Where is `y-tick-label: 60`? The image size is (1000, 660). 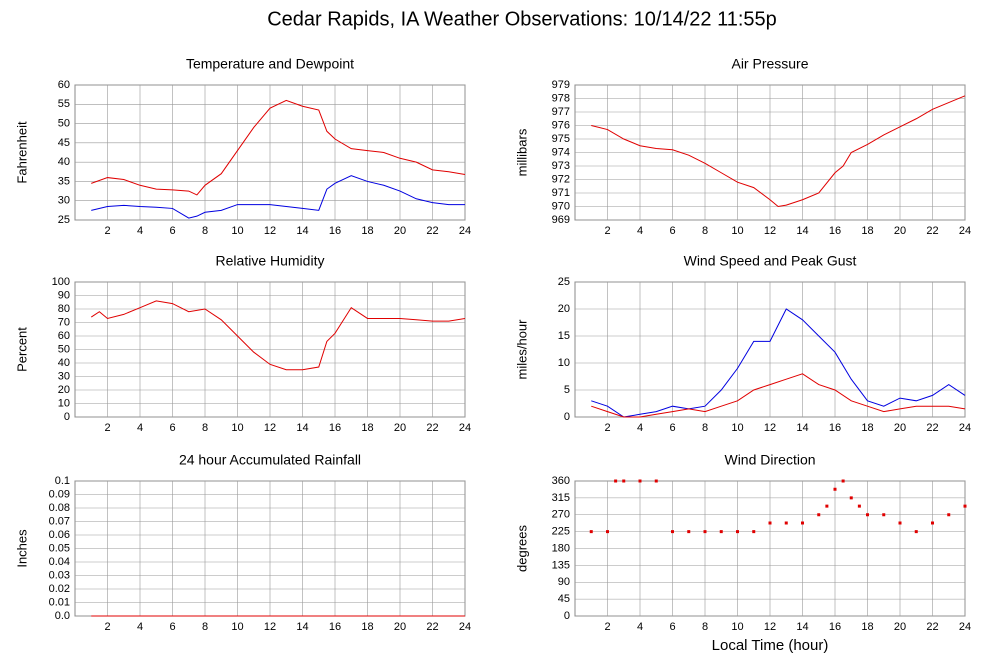 y-tick-label: 60 is located at coordinates (64, 336).